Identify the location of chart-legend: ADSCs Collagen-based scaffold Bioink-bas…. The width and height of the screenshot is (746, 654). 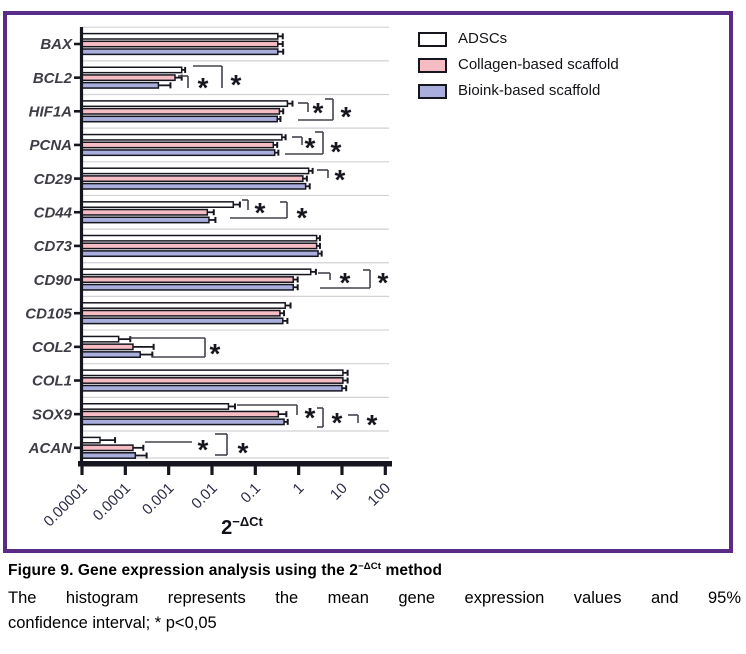
(518, 70).